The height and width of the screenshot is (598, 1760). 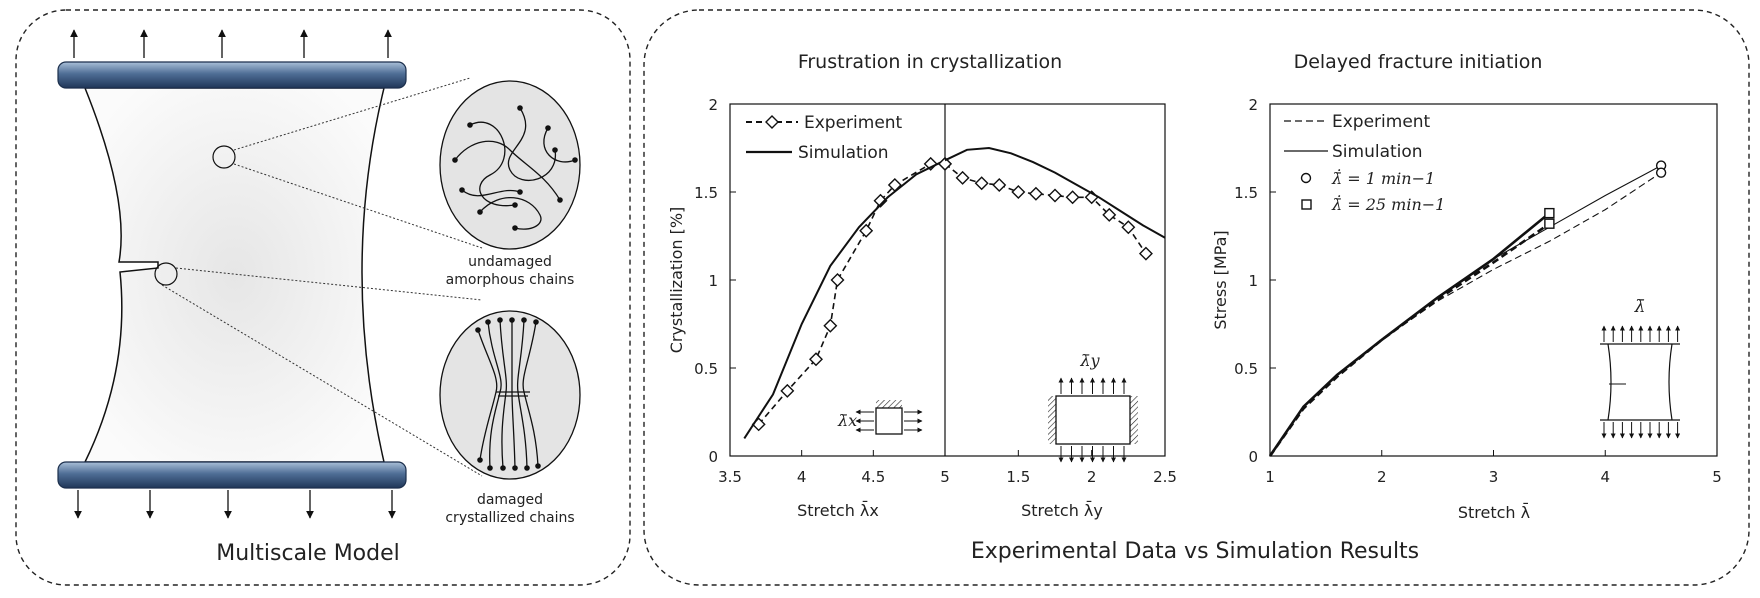 I want to click on chart1-ytick-label: 0, so click(x=713, y=457).